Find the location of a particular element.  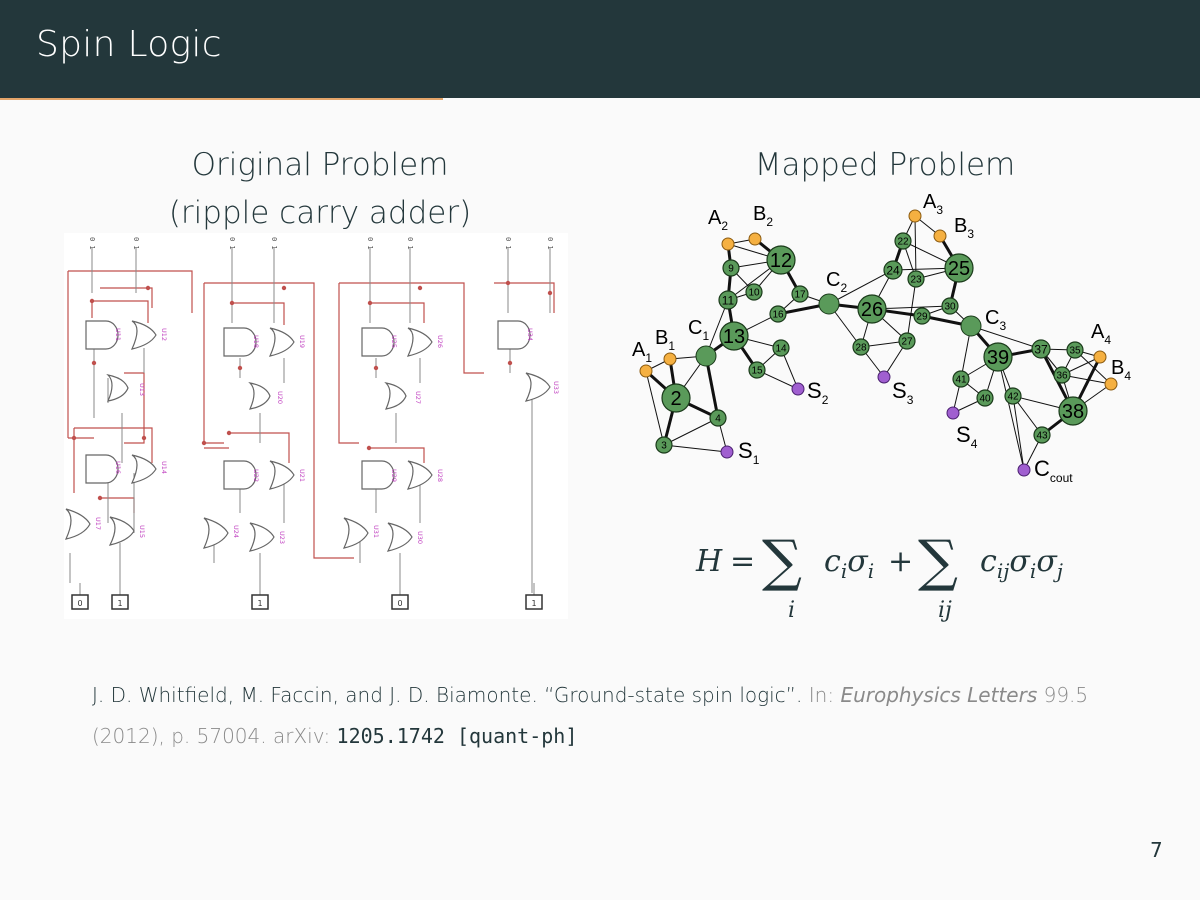

node-number: 12 is located at coordinates (781, 261).